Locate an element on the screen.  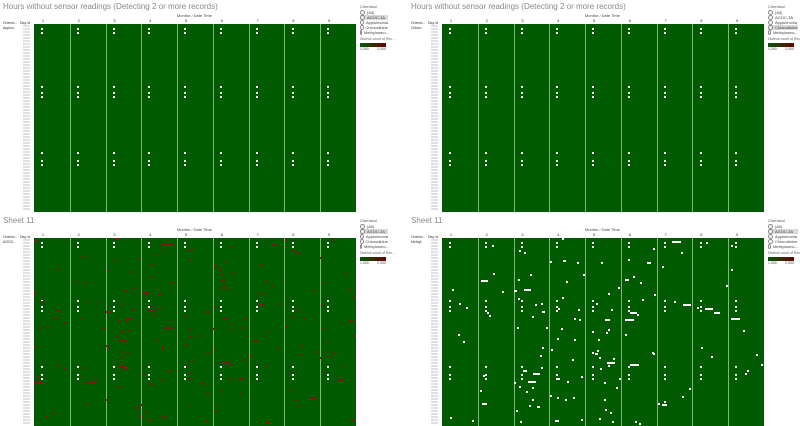
column-header-5: 5 is located at coordinates (186, 234).